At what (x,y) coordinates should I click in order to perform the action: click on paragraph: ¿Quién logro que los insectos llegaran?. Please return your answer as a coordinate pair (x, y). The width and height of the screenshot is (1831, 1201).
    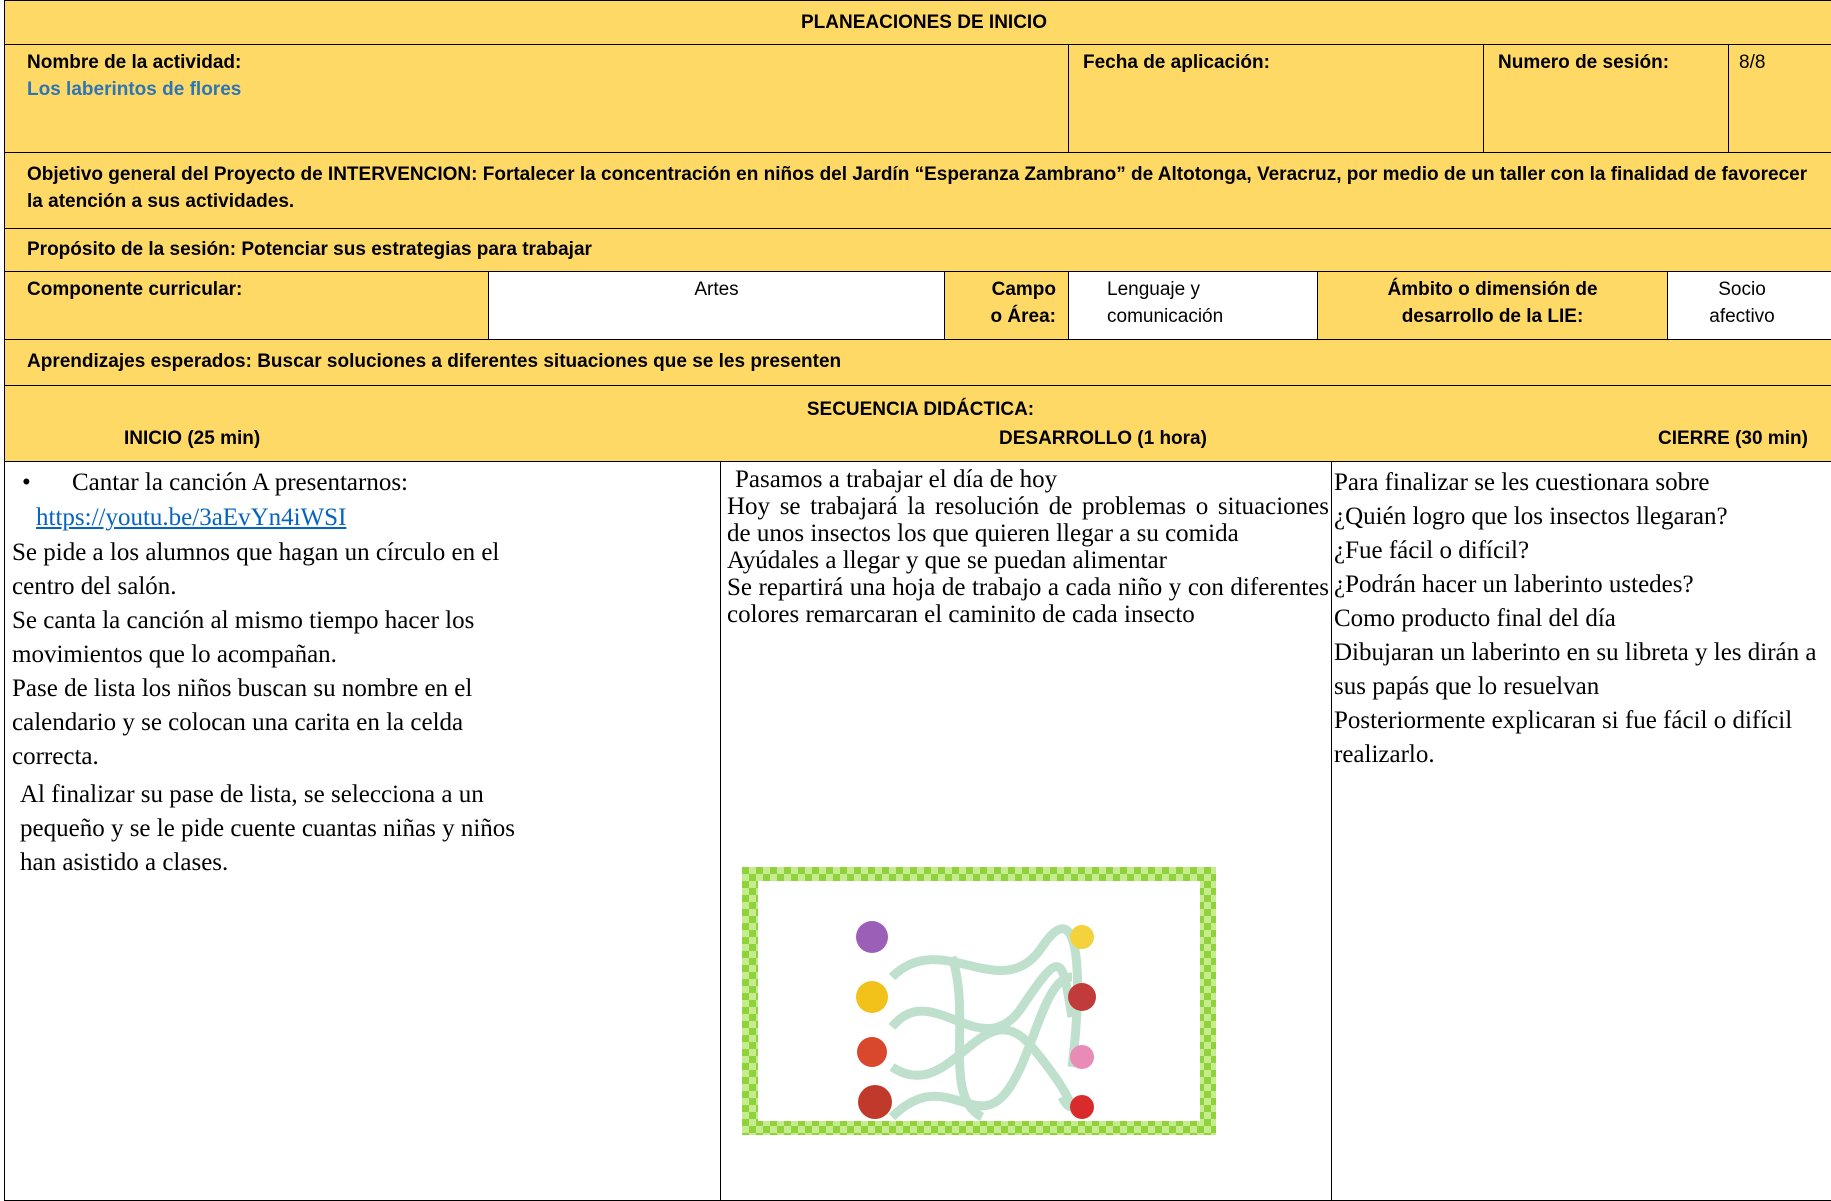
    Looking at the image, I should click on (1531, 516).